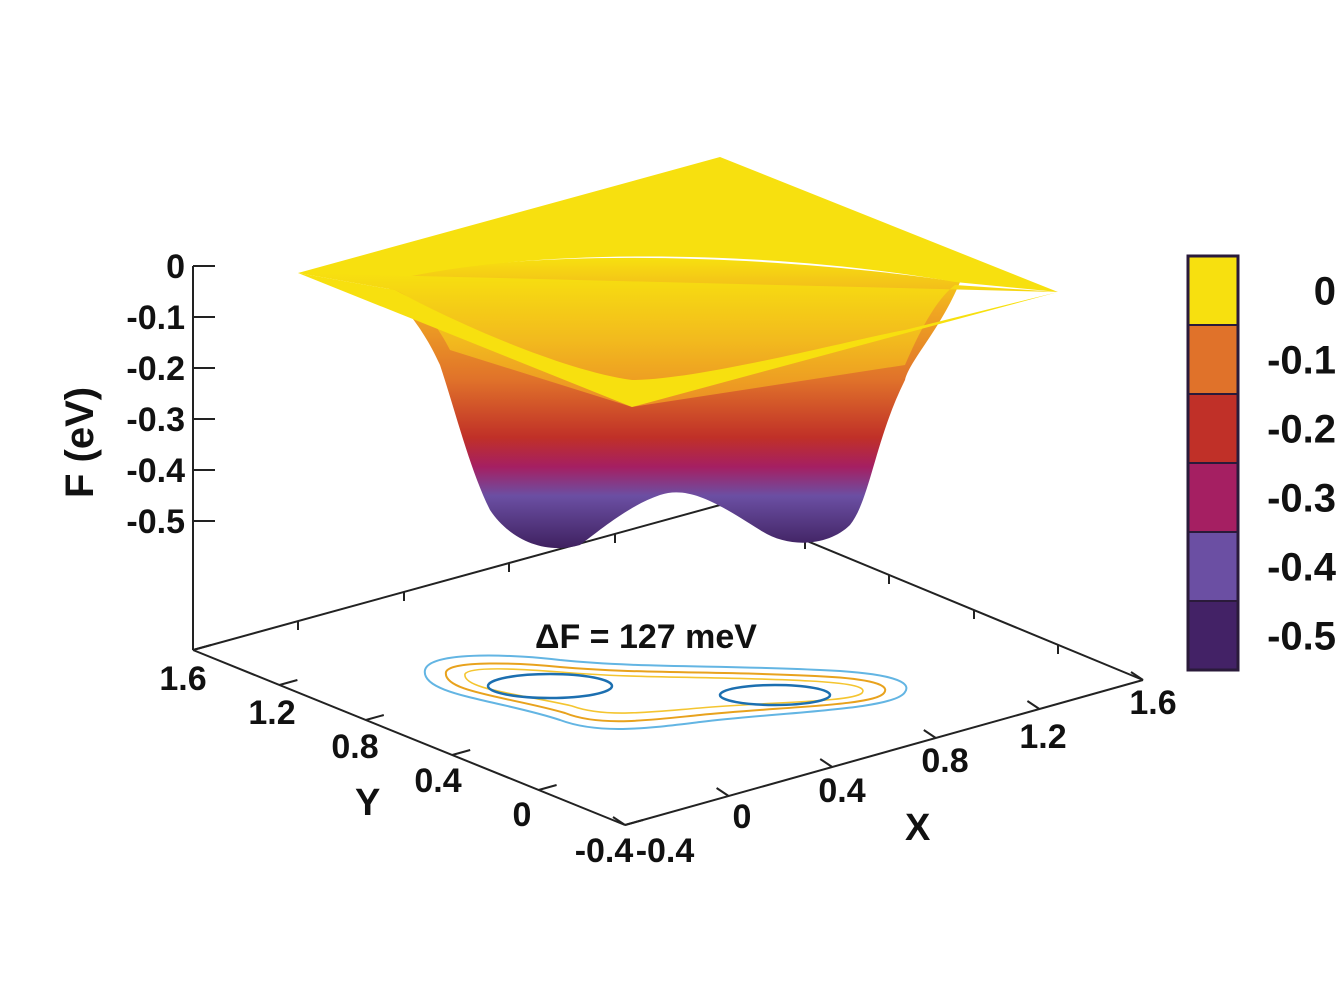 The image size is (1344, 1005). What do you see at coordinates (1301, 637) in the screenshot?
I see `colorbar-label: -0.5` at bounding box center [1301, 637].